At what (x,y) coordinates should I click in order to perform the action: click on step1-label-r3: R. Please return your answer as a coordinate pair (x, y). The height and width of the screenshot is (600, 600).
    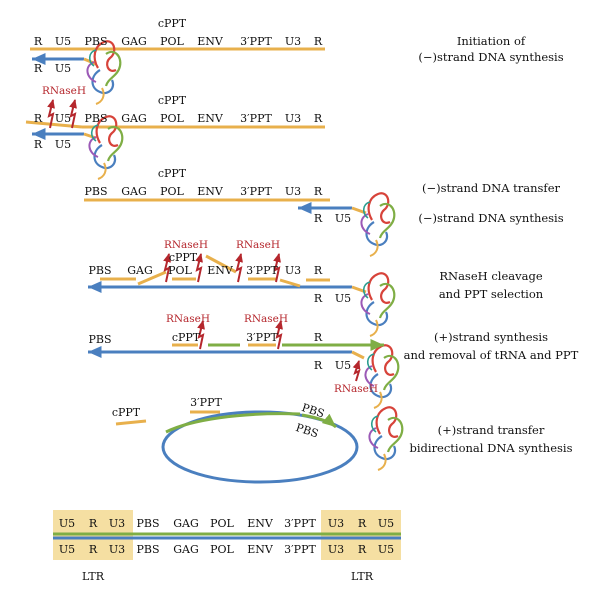
    Looking at the image, I should click on (318, 41).